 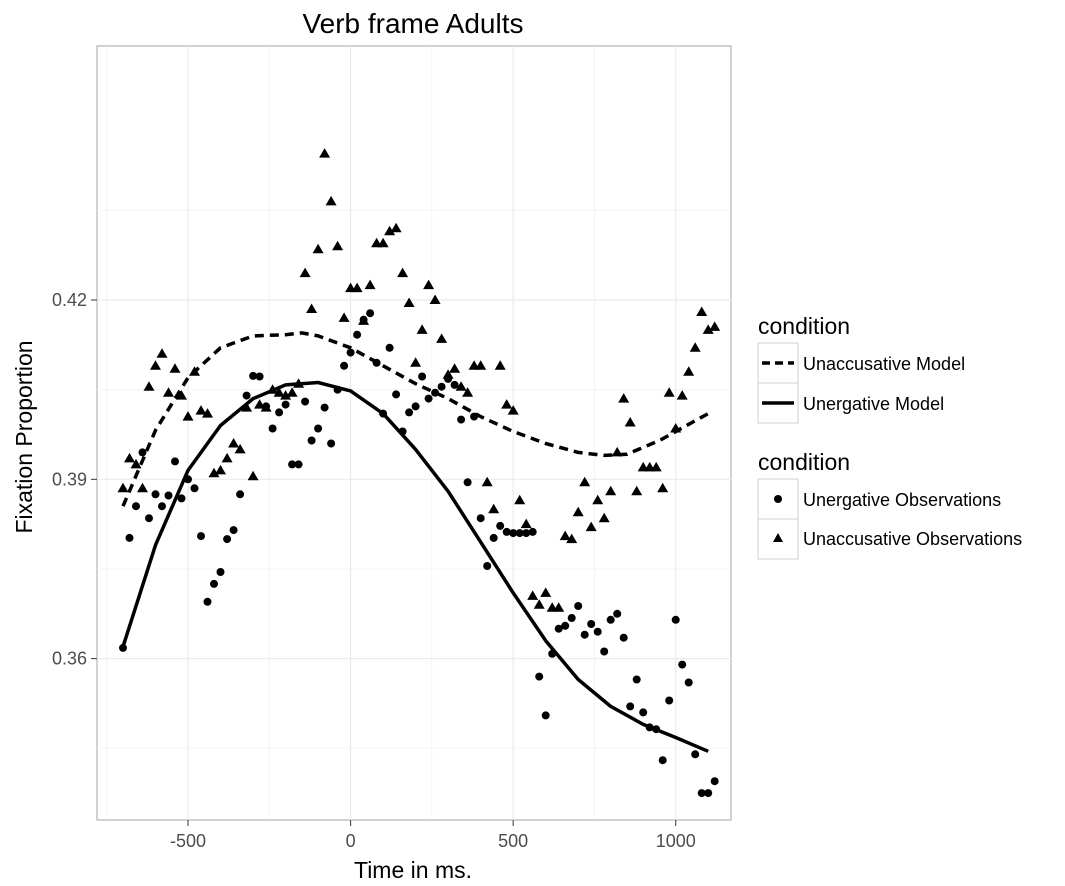 What do you see at coordinates (804, 326) in the screenshot?
I see `legend-title: condition` at bounding box center [804, 326].